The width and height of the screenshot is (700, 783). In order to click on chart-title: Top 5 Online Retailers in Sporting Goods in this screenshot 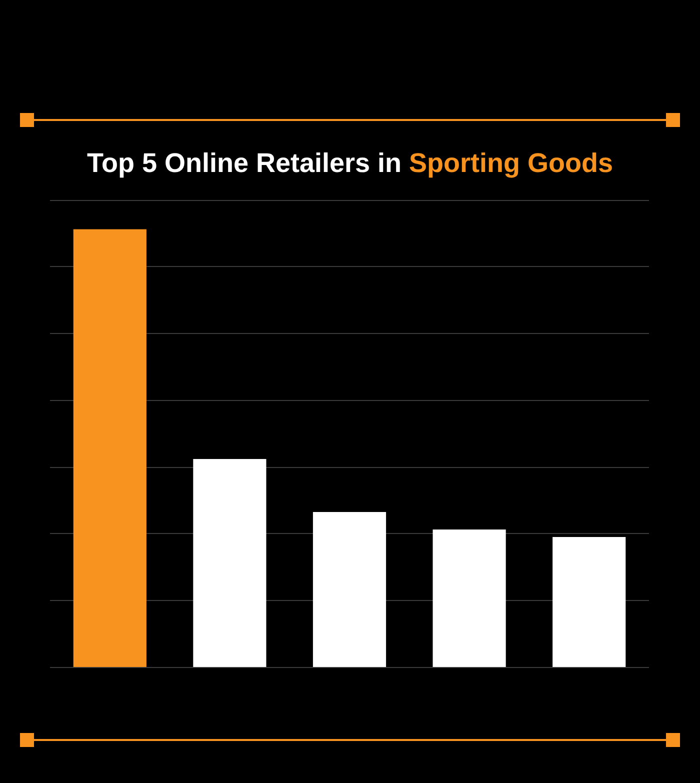, I will do `click(350, 163)`.